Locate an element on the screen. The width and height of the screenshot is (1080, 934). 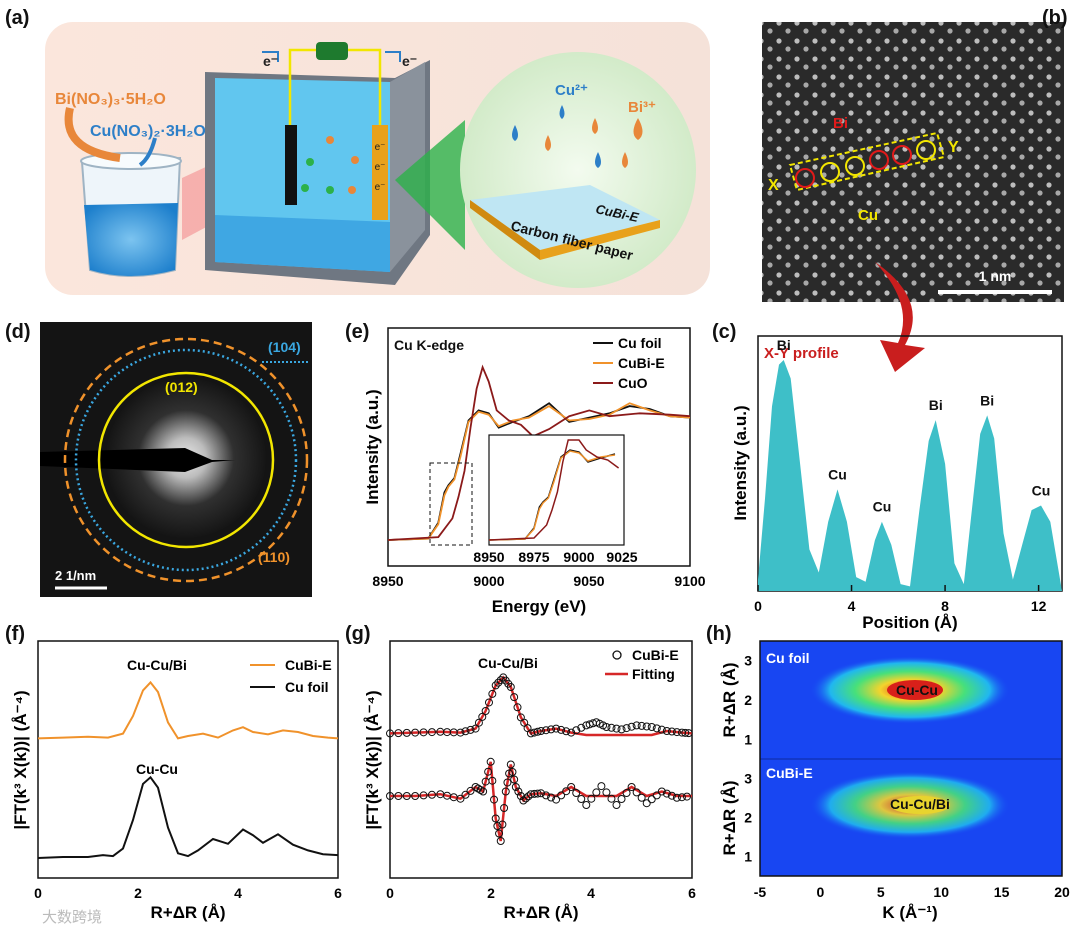
tick-label-h-3: 10 is located at coordinates (941, 892).